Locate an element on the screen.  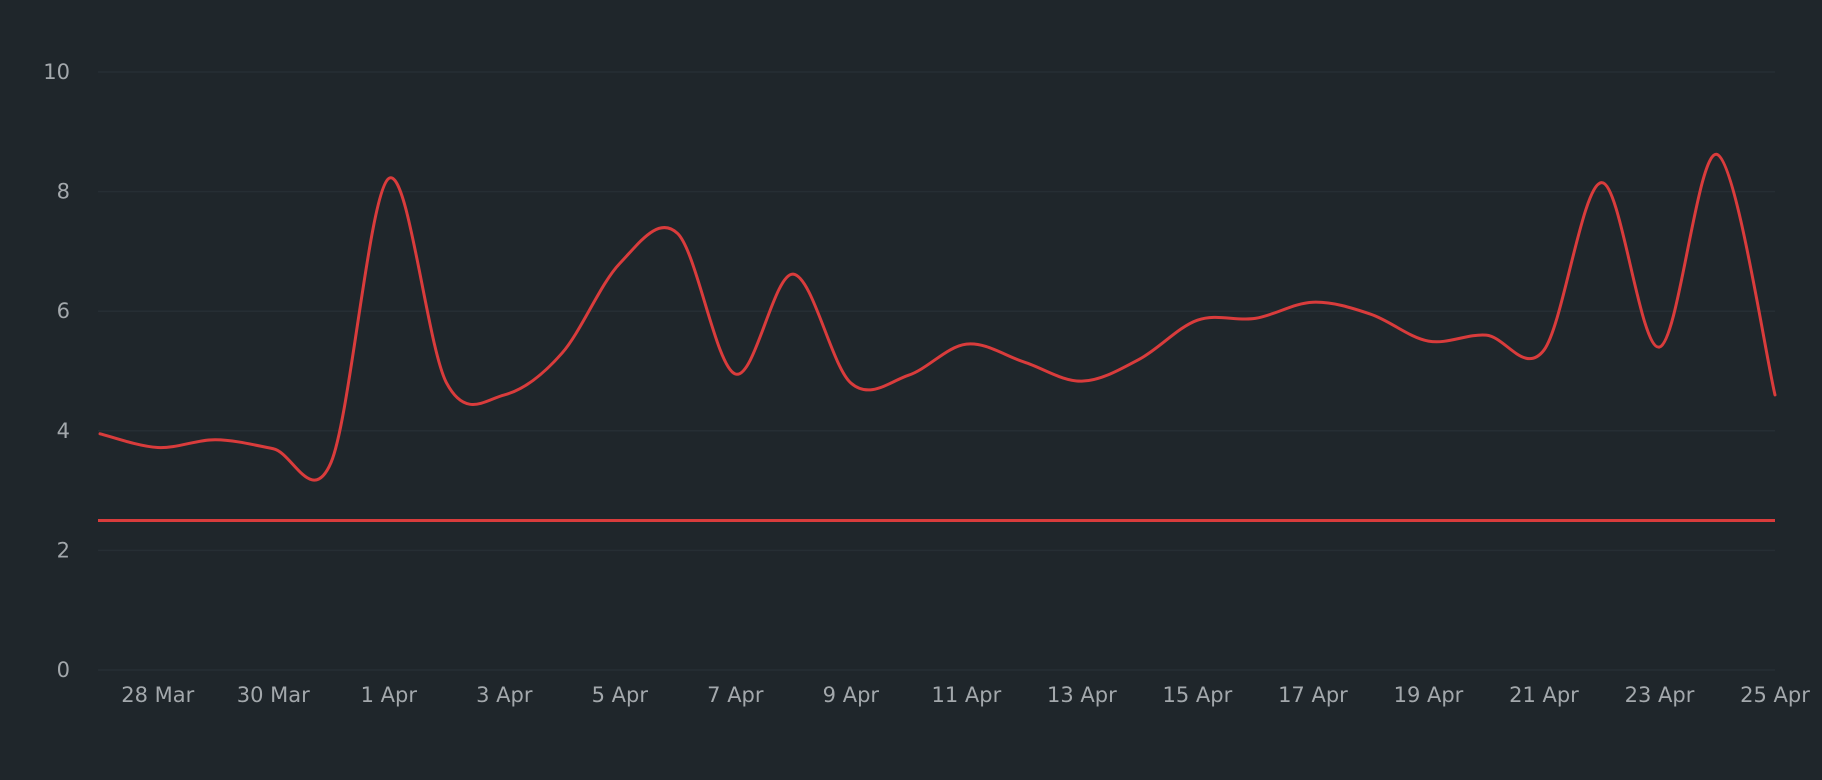
x-tick-label: 23 Apr is located at coordinates (1660, 695).